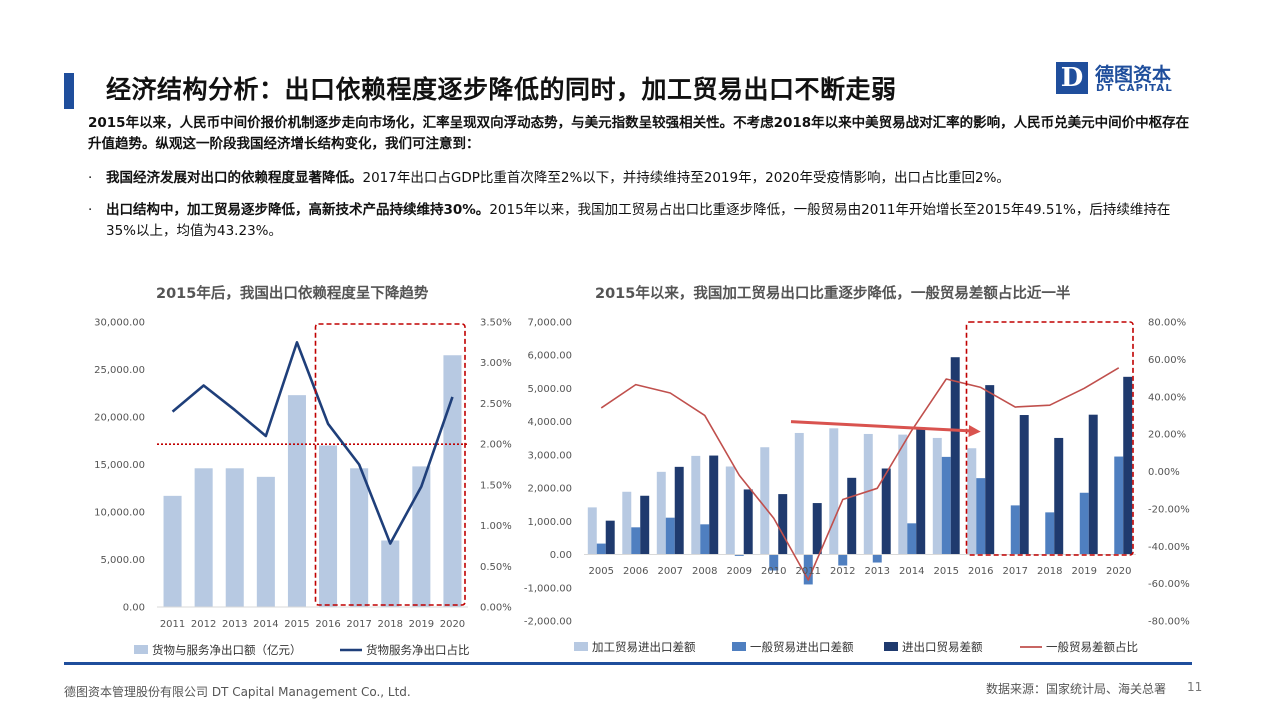  Describe the element at coordinates (496, 567) in the screenshot. I see `y-right-tick-label: 0.50%` at that location.